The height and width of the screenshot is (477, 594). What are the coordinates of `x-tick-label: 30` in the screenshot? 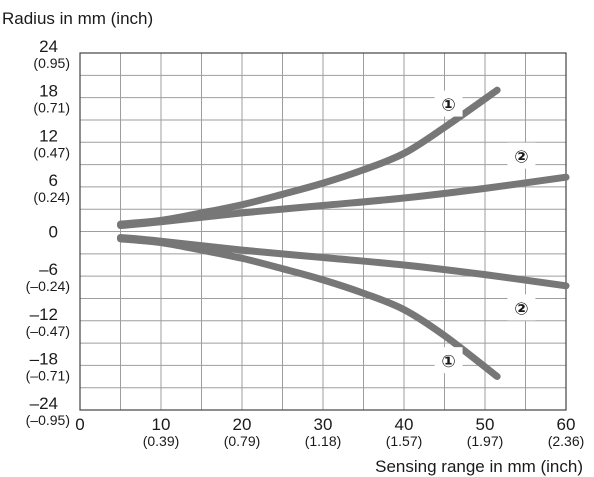 It's located at (323, 424).